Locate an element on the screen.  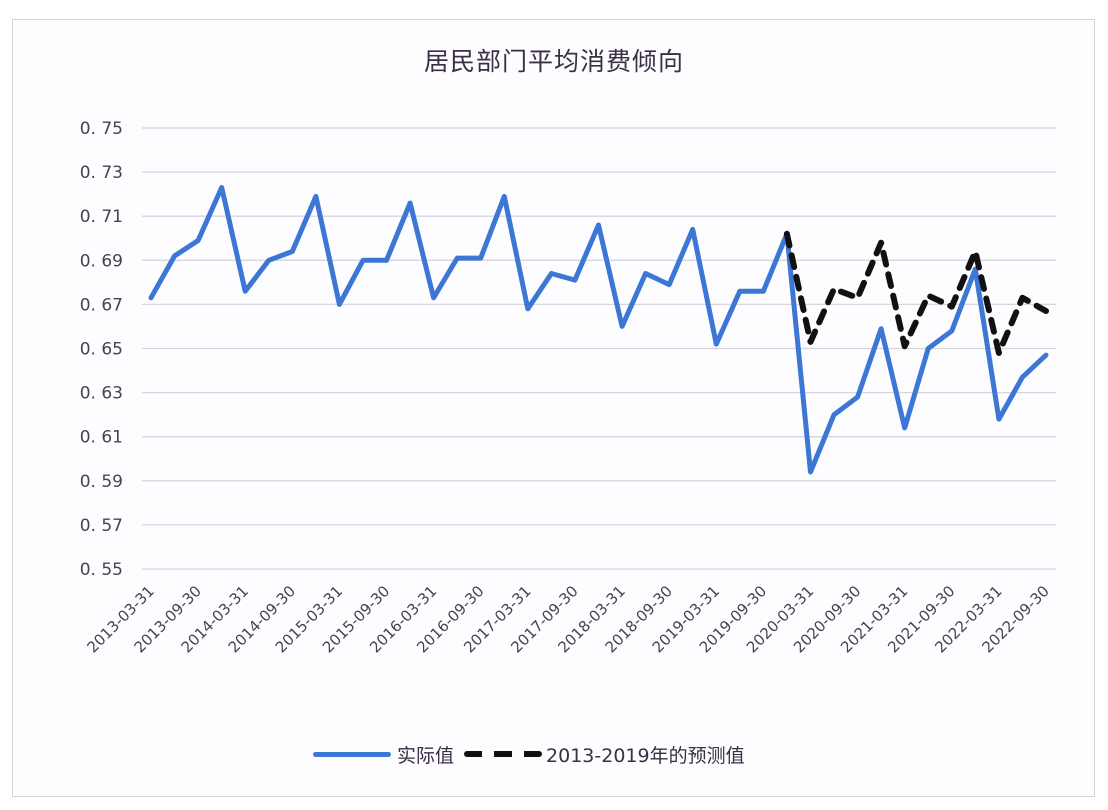
y-tick-label: 0. 57 is located at coordinates (101, 526).